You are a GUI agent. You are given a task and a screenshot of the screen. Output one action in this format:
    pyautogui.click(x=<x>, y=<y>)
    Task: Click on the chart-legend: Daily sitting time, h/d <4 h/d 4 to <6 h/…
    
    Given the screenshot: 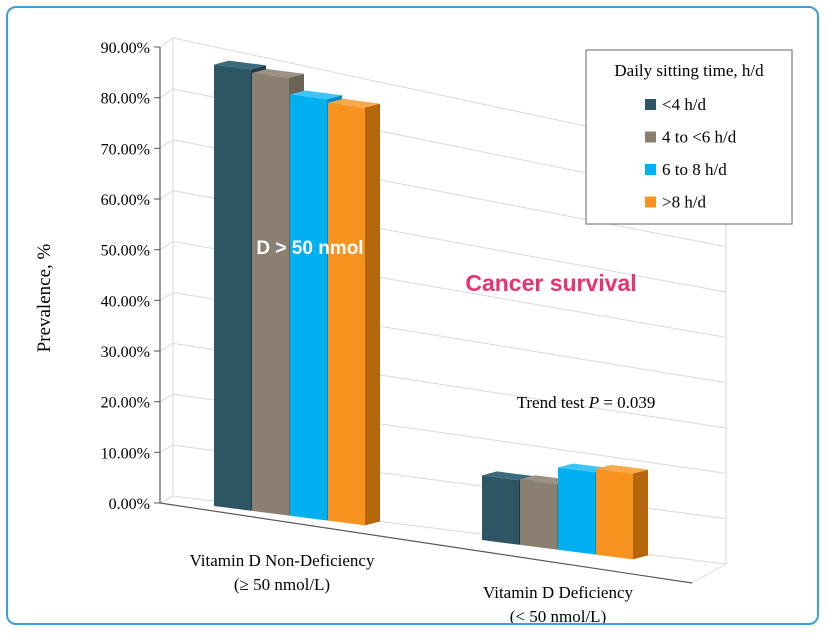 What is the action you would take?
    pyautogui.click(x=689, y=137)
    